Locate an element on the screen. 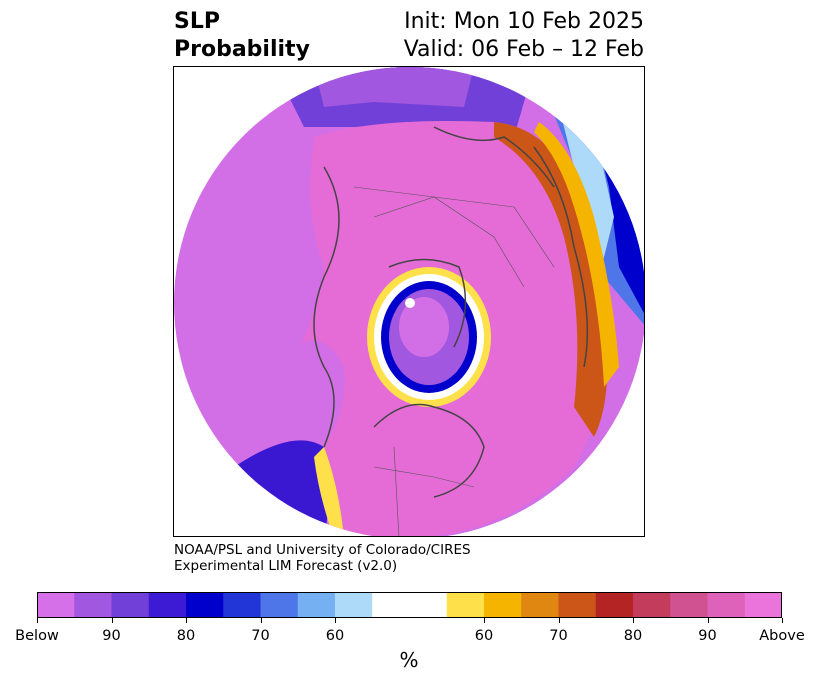 This screenshot has width=819, height=686. polar-white-dot is located at coordinates (410, 303).